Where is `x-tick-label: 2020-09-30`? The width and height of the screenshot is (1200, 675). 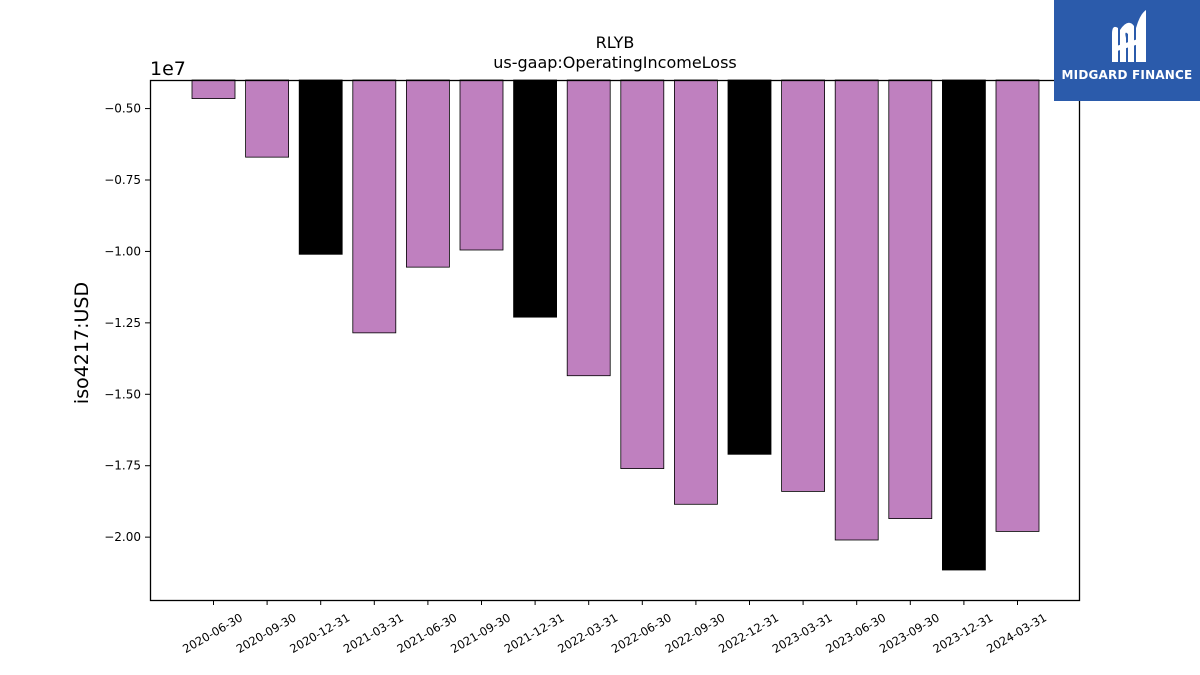 x-tick-label: 2020-09-30 is located at coordinates (266, 633).